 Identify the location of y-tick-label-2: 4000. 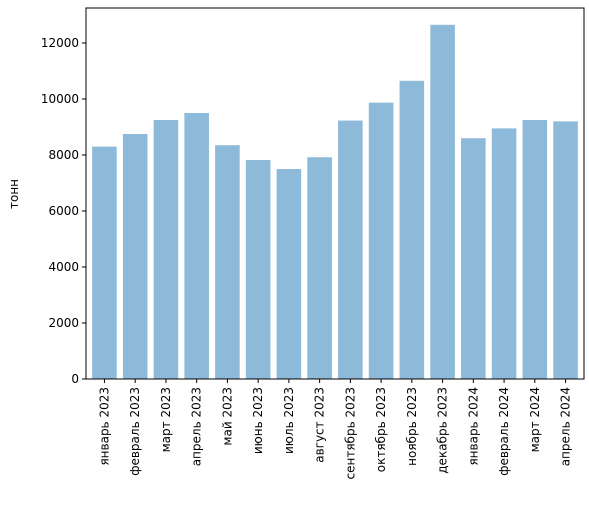
(63, 267).